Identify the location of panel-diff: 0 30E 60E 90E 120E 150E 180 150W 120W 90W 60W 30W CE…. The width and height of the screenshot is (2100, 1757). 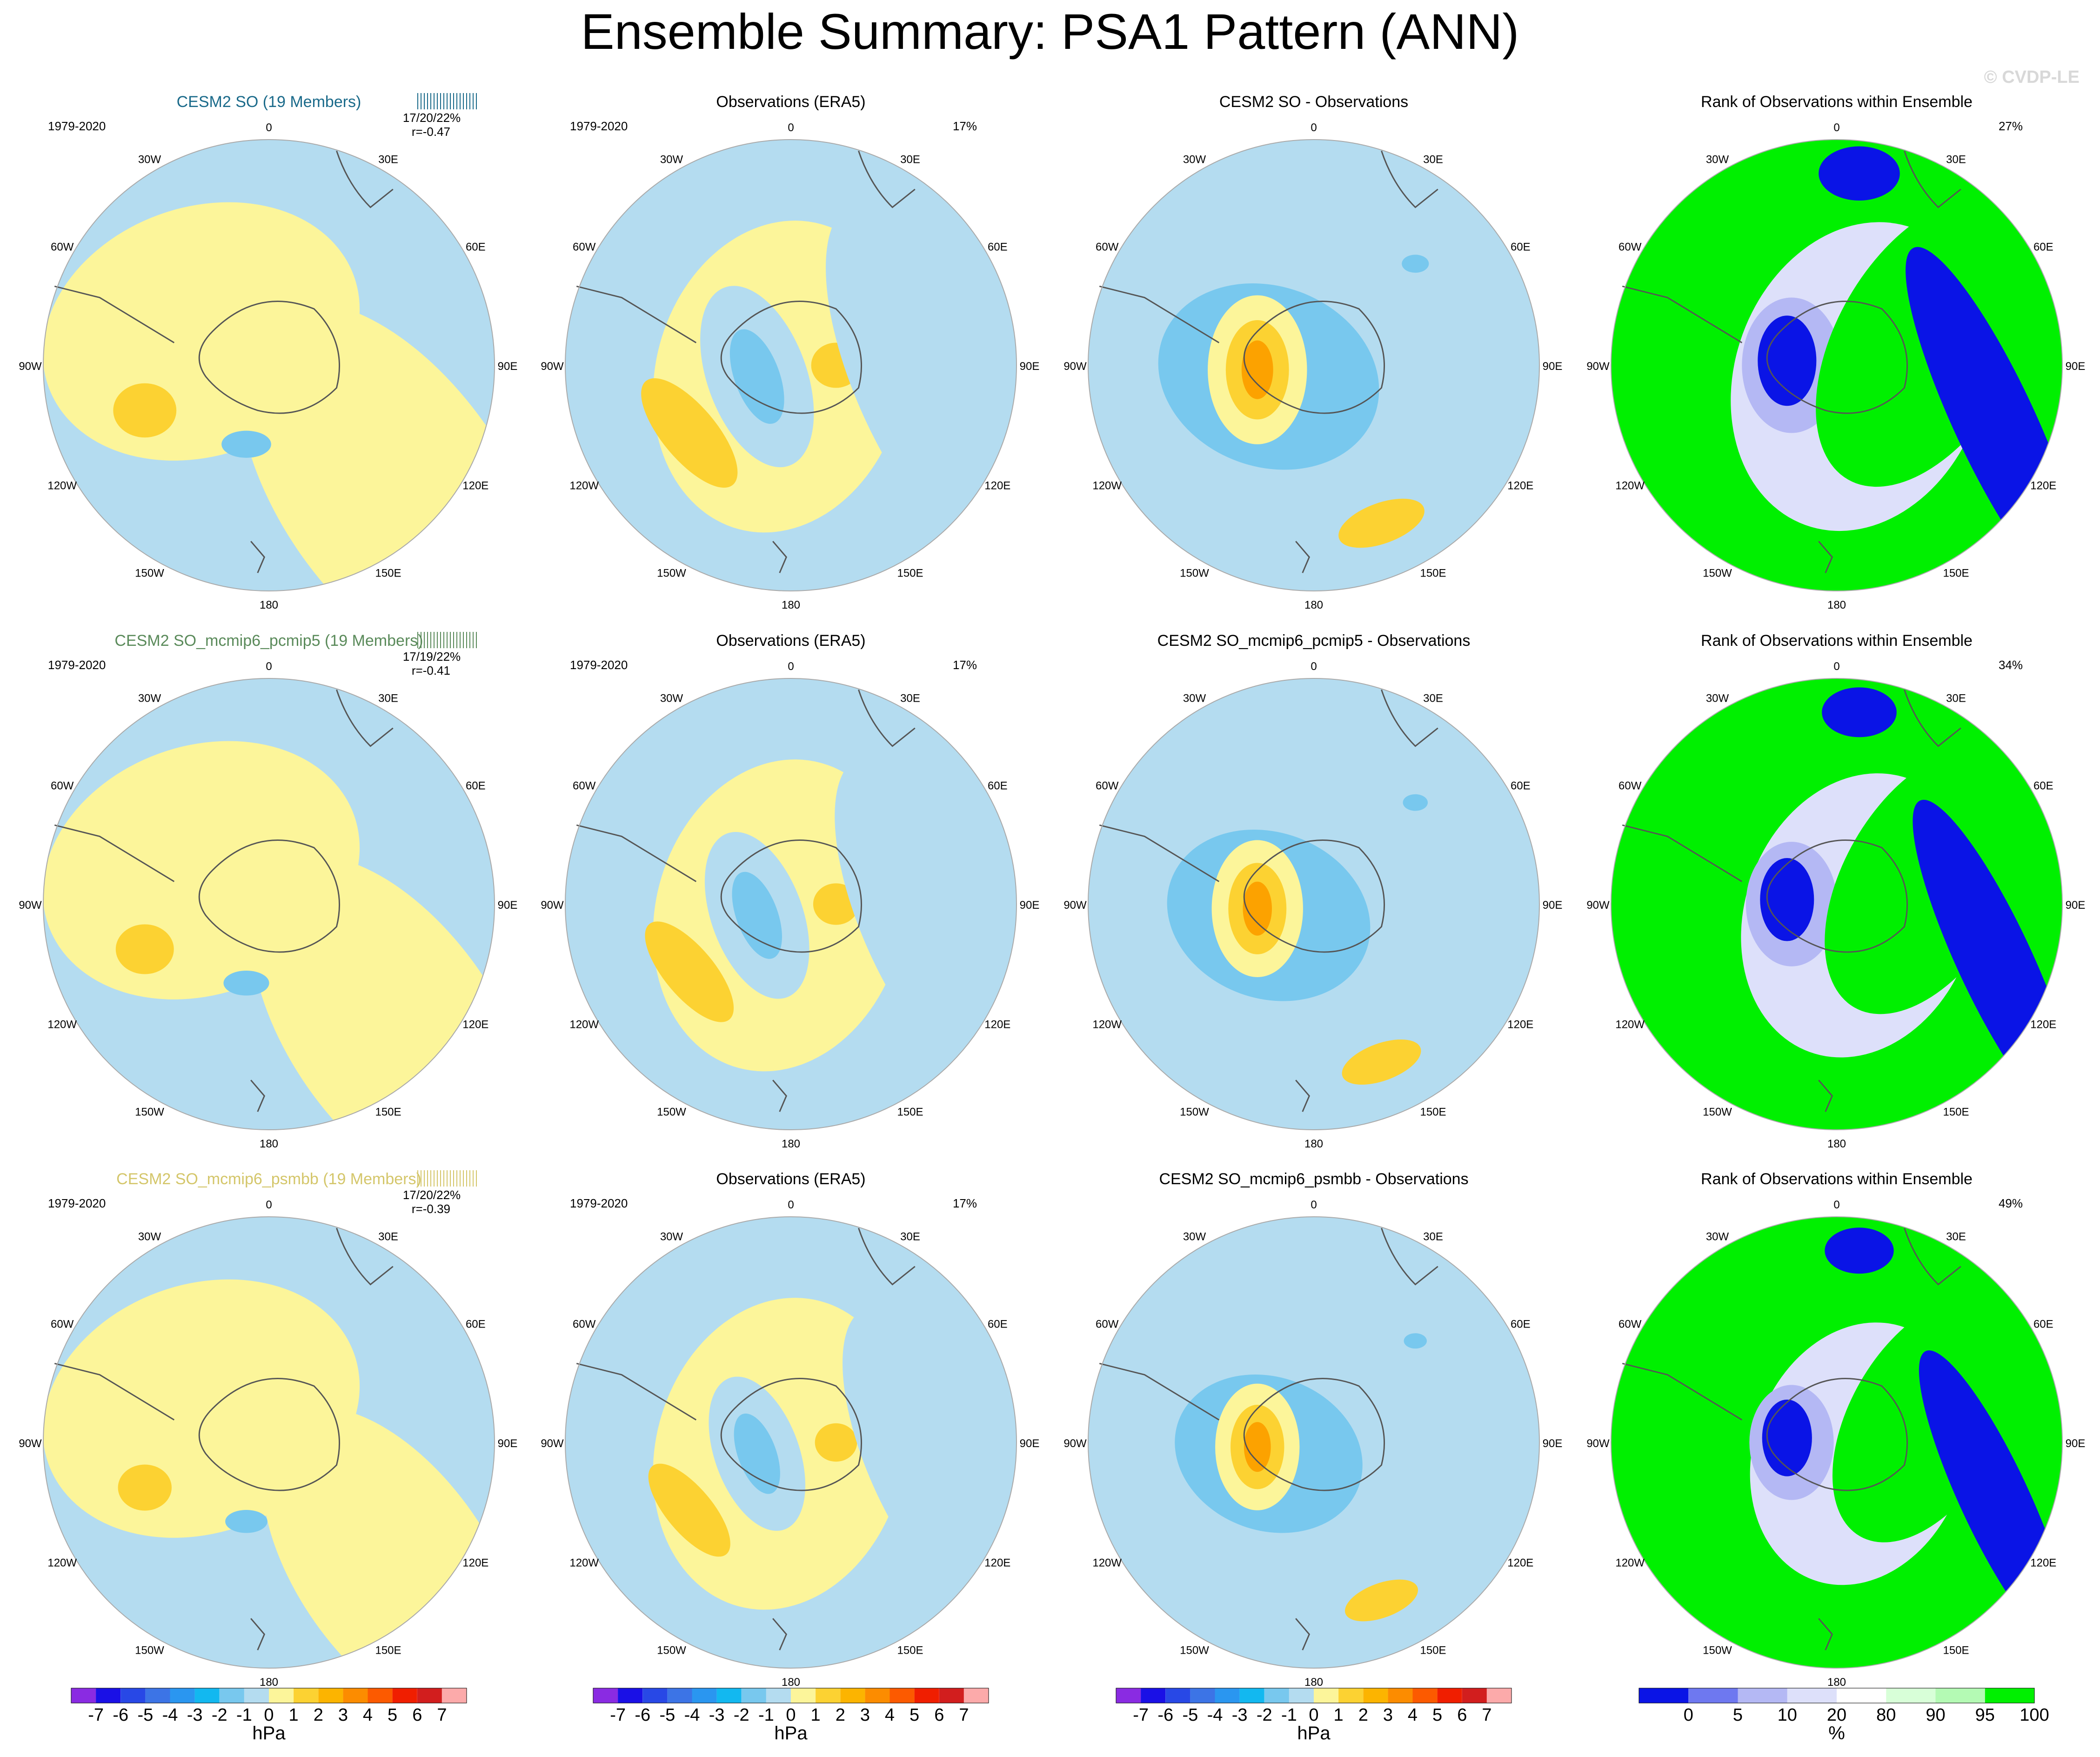
(1312, 1429).